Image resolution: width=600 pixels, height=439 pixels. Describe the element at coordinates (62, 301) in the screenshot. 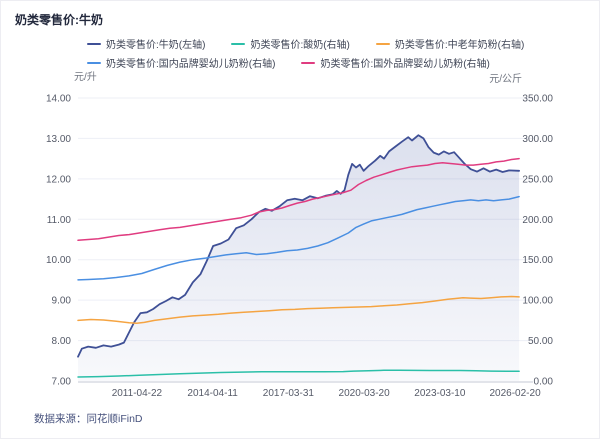

I see `y-axis-left-tick: 9.00` at that location.